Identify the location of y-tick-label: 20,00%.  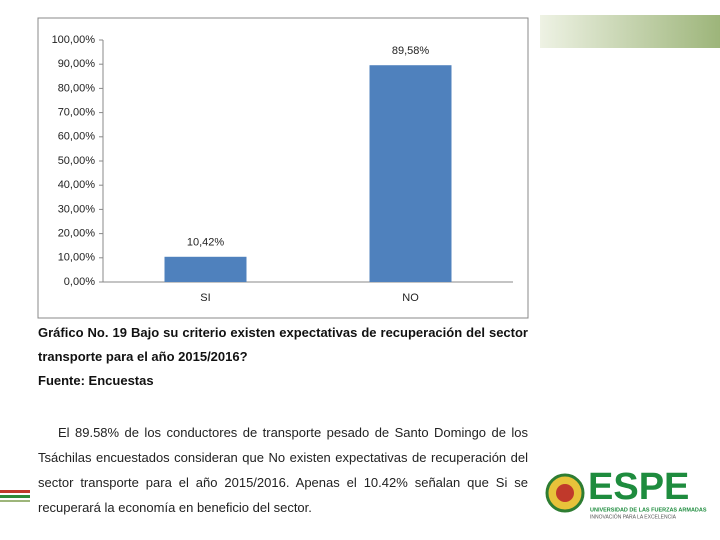
(77, 234).